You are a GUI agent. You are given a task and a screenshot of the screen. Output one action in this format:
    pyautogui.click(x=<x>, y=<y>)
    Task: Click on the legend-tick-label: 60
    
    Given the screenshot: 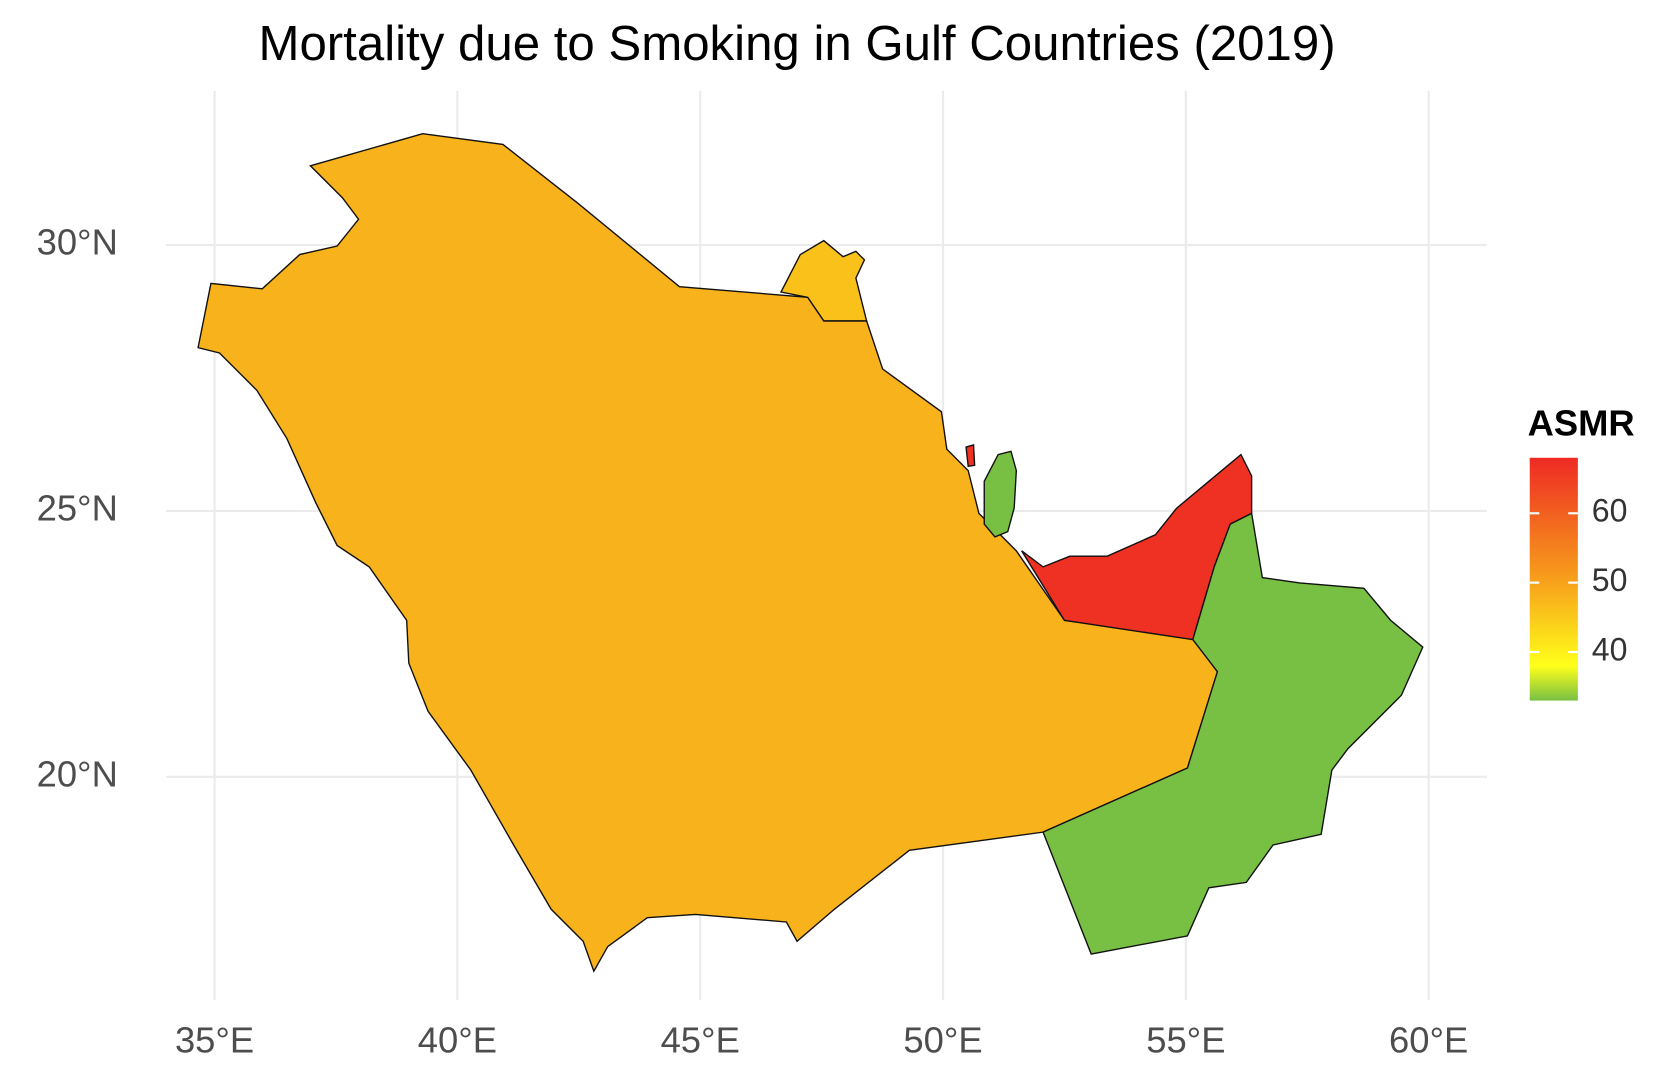 What is the action you would take?
    pyautogui.click(x=1610, y=511)
    